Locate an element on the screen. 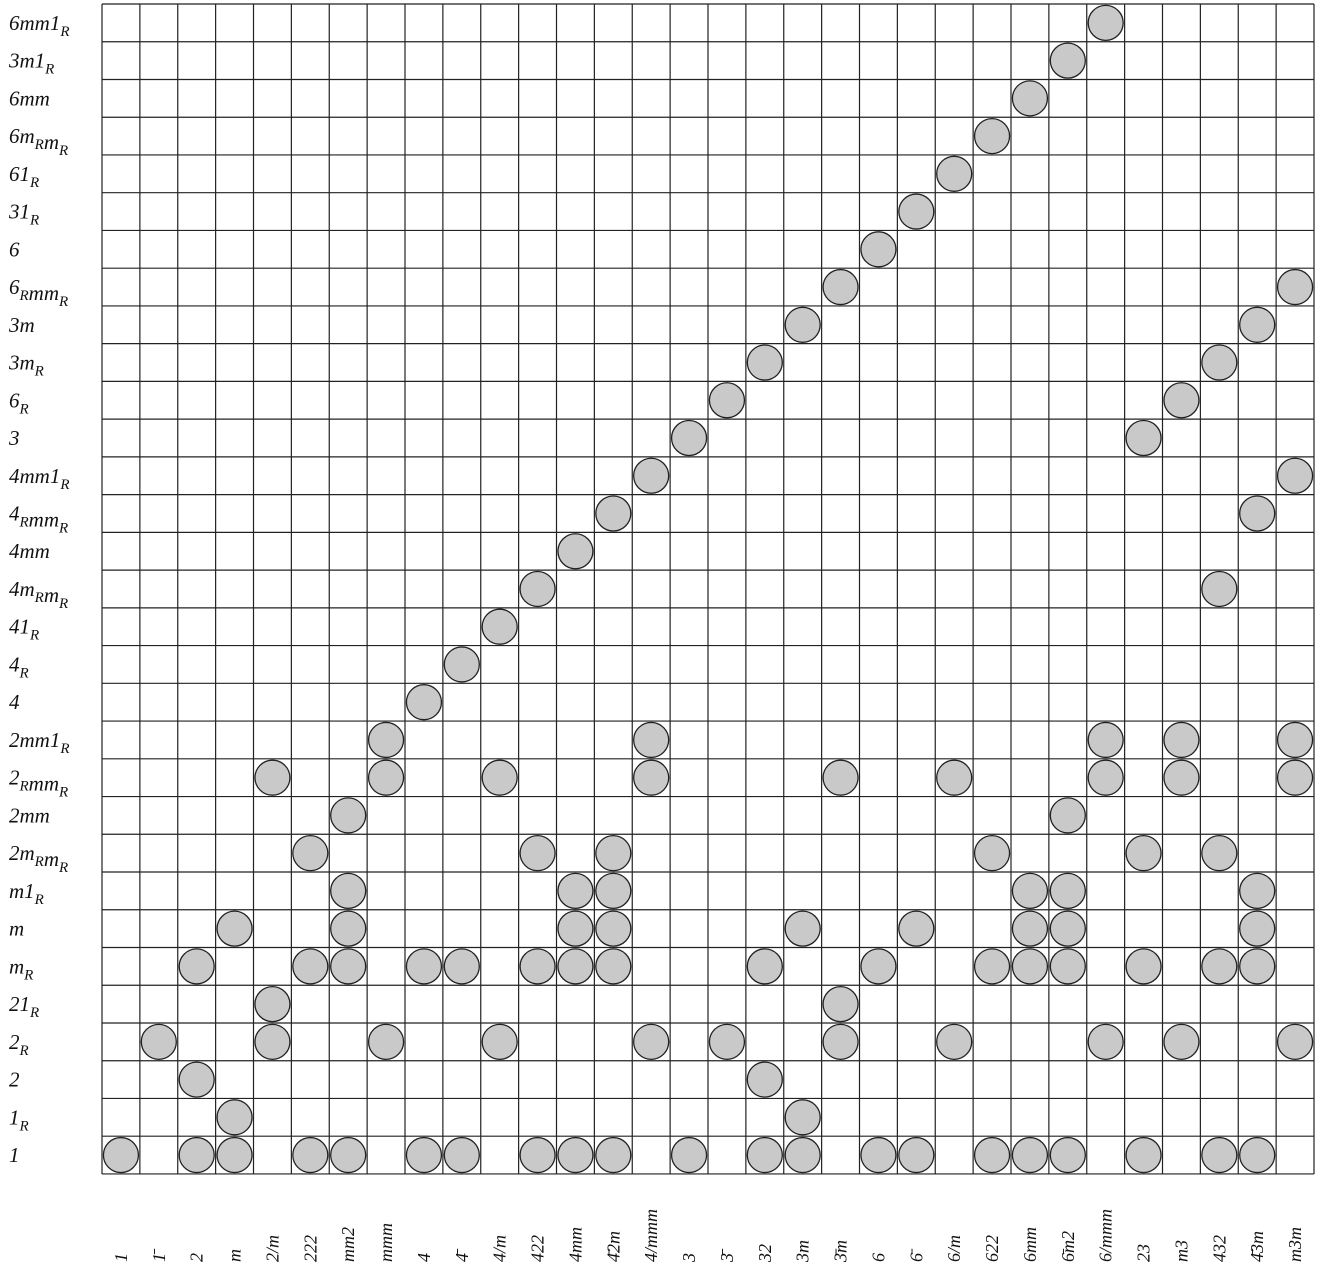  column-label: 6/mmm is located at coordinates (1106, 1235).